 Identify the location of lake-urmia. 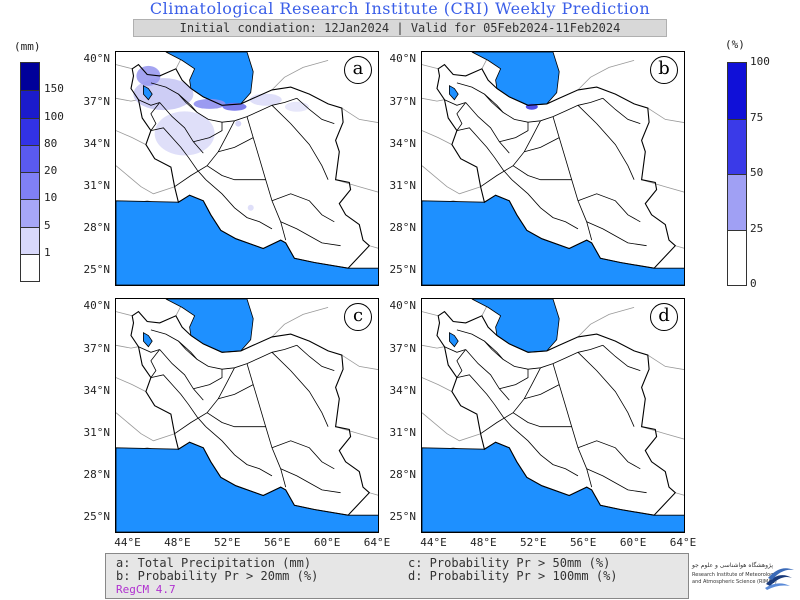
(453, 93).